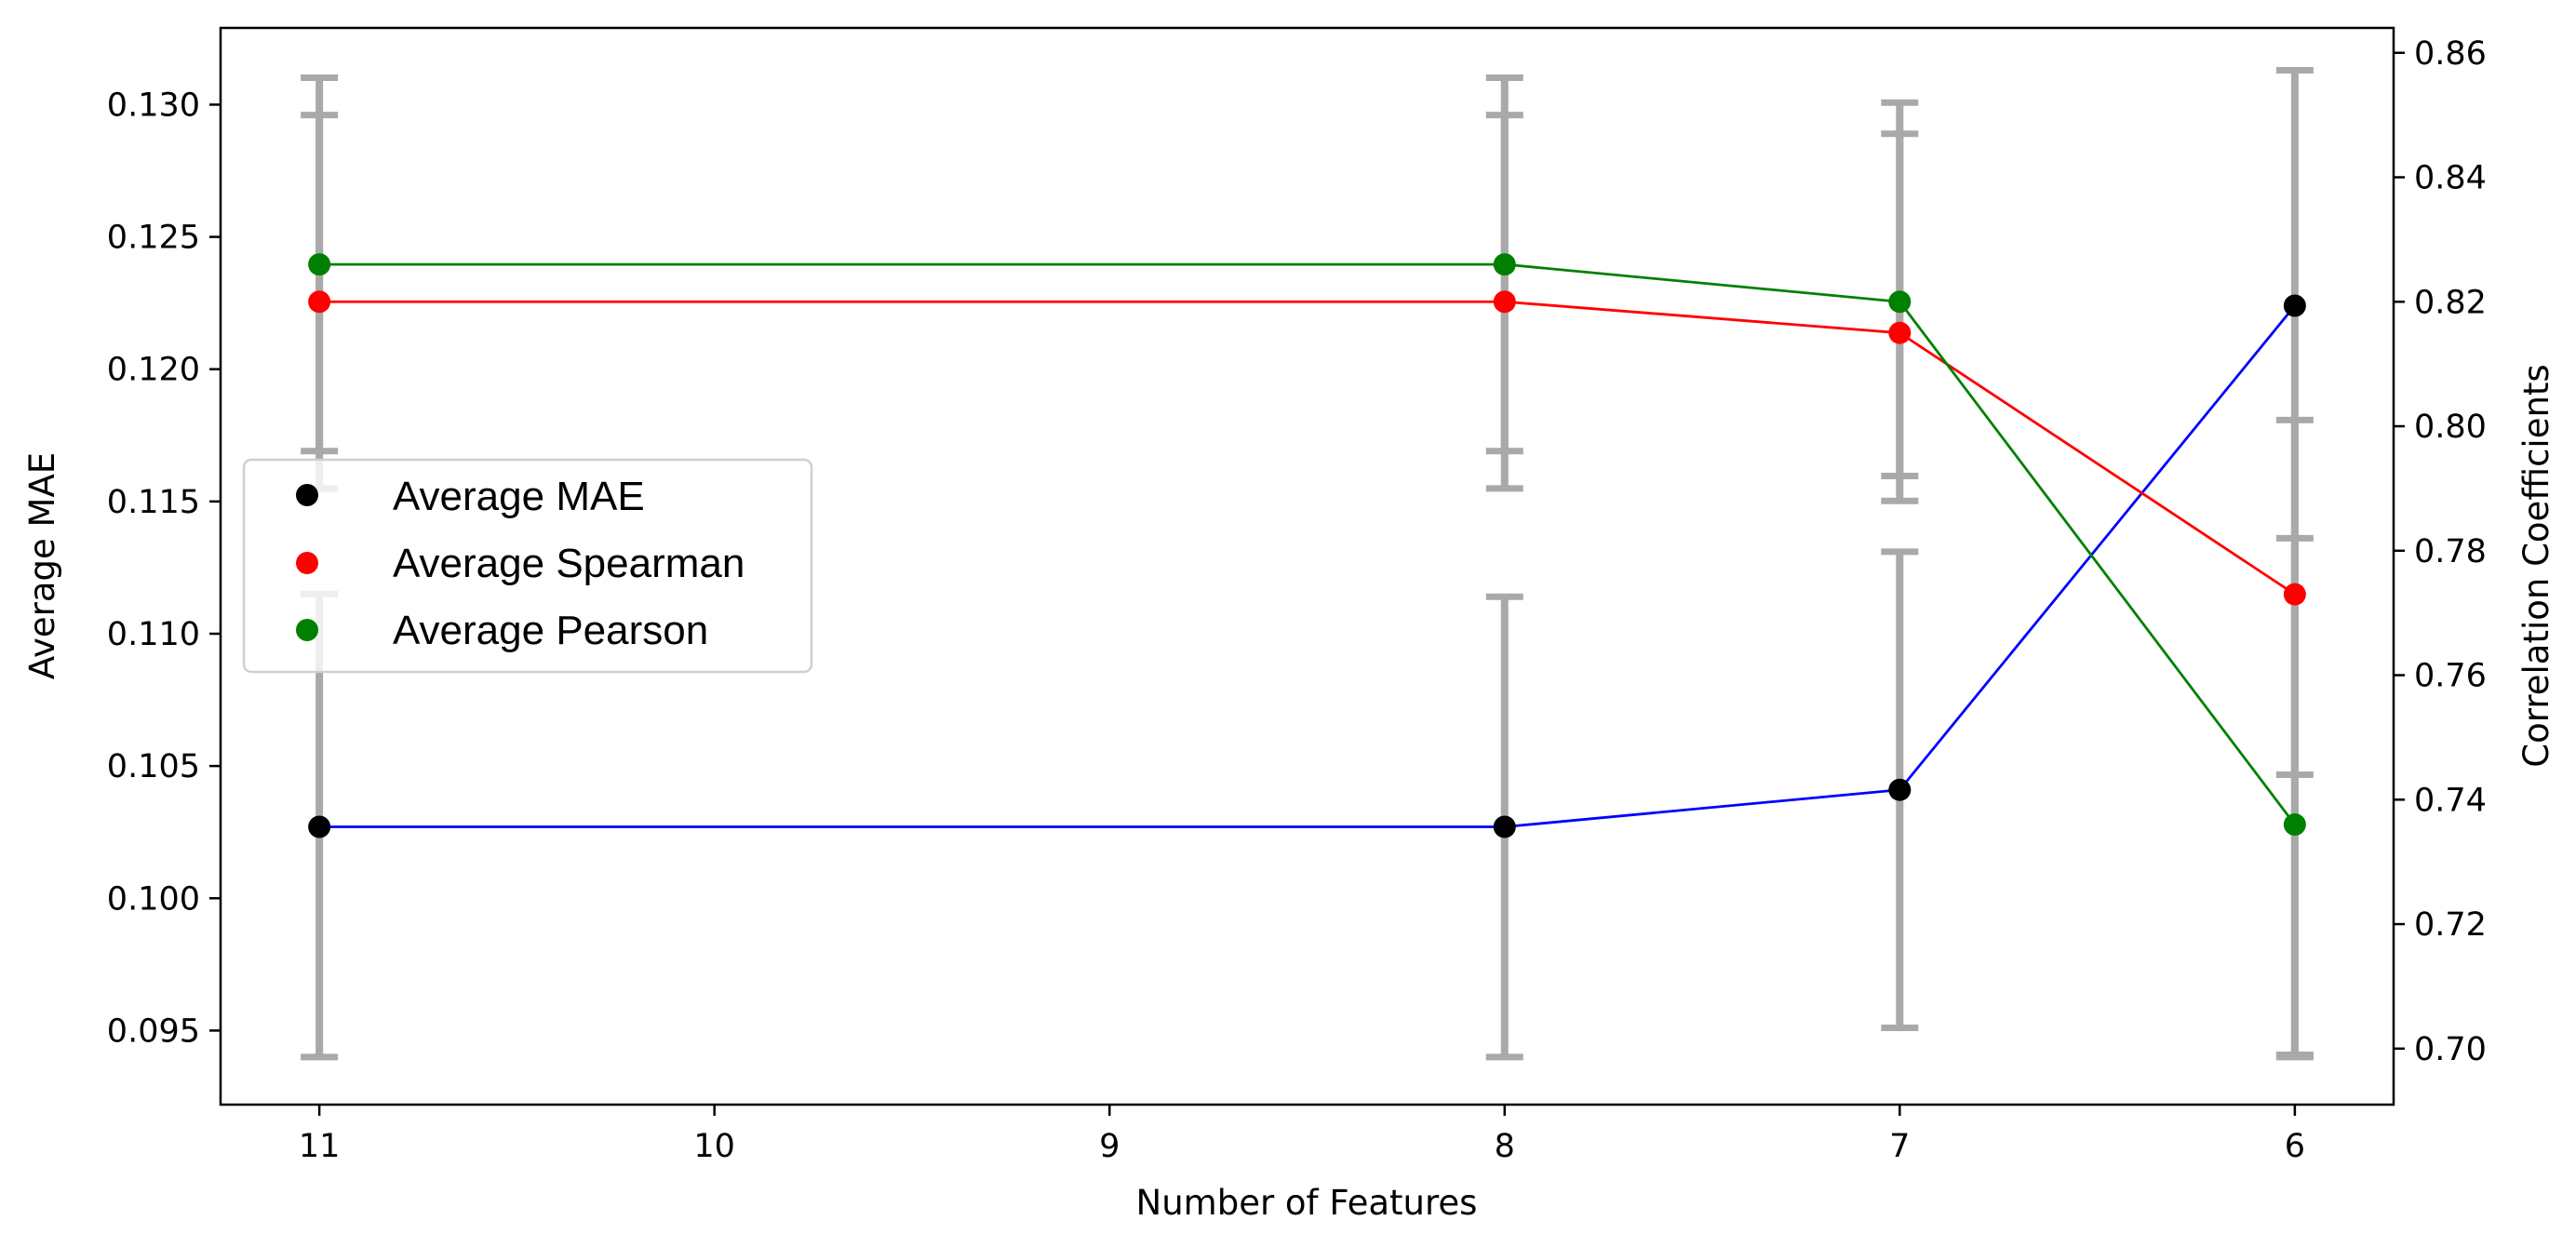 This screenshot has width=2576, height=1247. I want to click on right-y-tick-label: 0.76, so click(2450, 677).